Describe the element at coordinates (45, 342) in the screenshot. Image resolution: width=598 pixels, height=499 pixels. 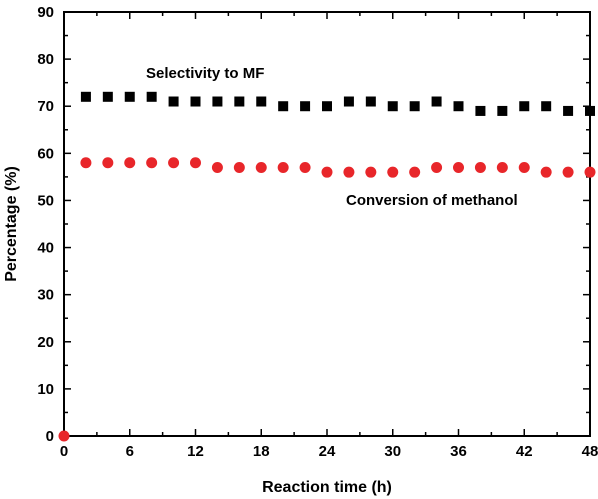
I see `y-tick-label: 20` at that location.